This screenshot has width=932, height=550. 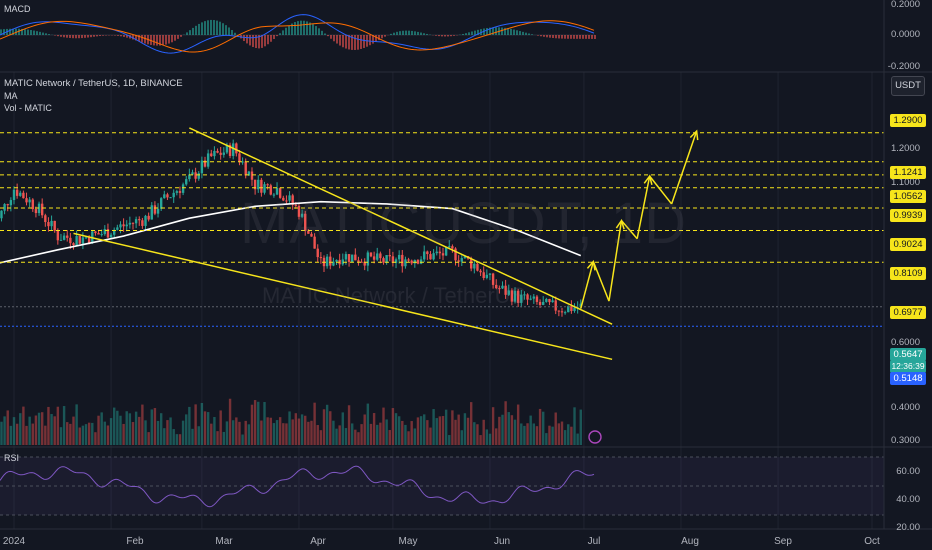 What do you see at coordinates (343, 296) in the screenshot?
I see `wedge-line` at bounding box center [343, 296].